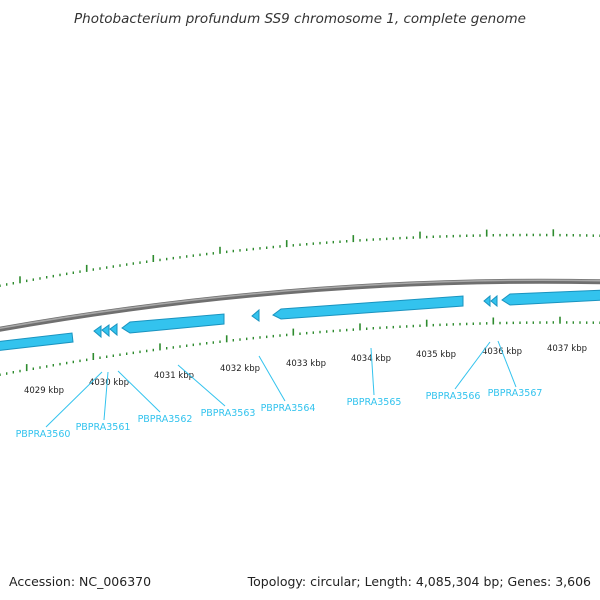 The image size is (600, 600). What do you see at coordinates (515, 393) in the screenshot?
I see `gene-label: PBPRA3567` at bounding box center [515, 393].